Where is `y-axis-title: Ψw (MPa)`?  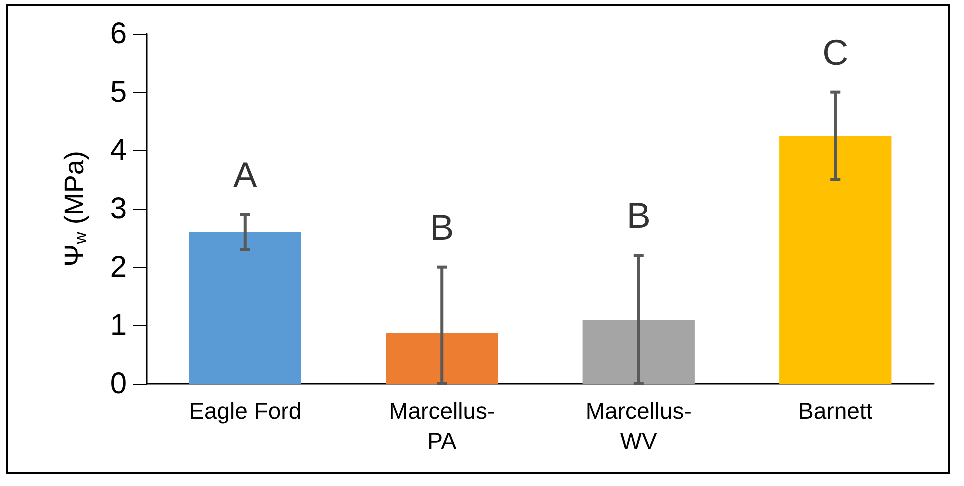 y-axis-title: Ψw (MPa) is located at coordinates (75, 209).